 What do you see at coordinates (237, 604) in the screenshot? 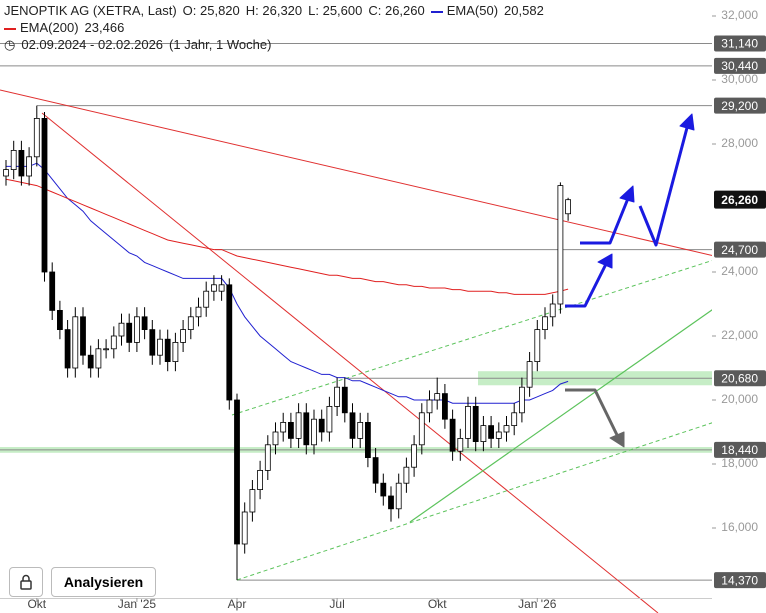
I see `x-tick-label: Apr` at bounding box center [237, 604].